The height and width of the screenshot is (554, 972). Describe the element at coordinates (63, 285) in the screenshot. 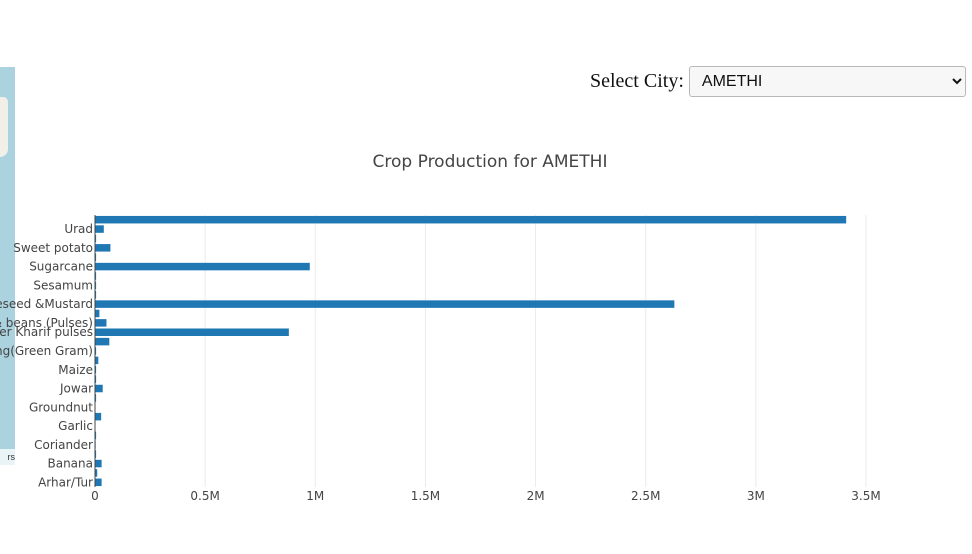

I see `y-tick-label: Sesamum` at that location.